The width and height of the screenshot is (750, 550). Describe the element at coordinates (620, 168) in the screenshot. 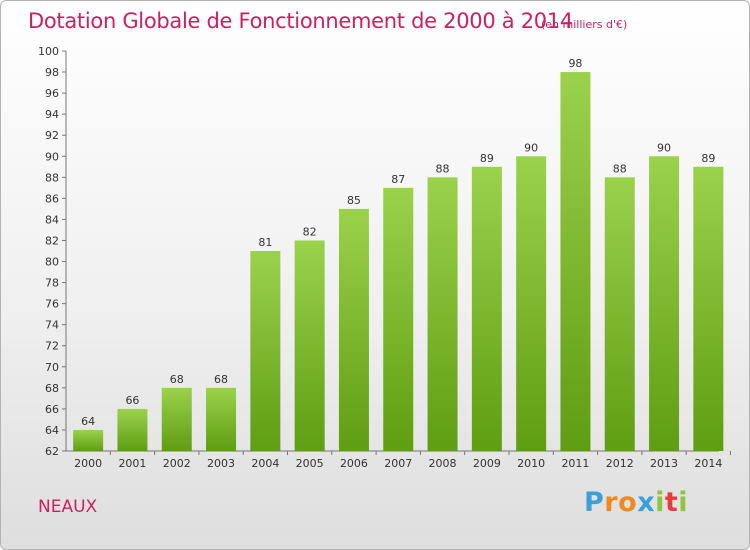

I see `value-label-2012: 88` at that location.